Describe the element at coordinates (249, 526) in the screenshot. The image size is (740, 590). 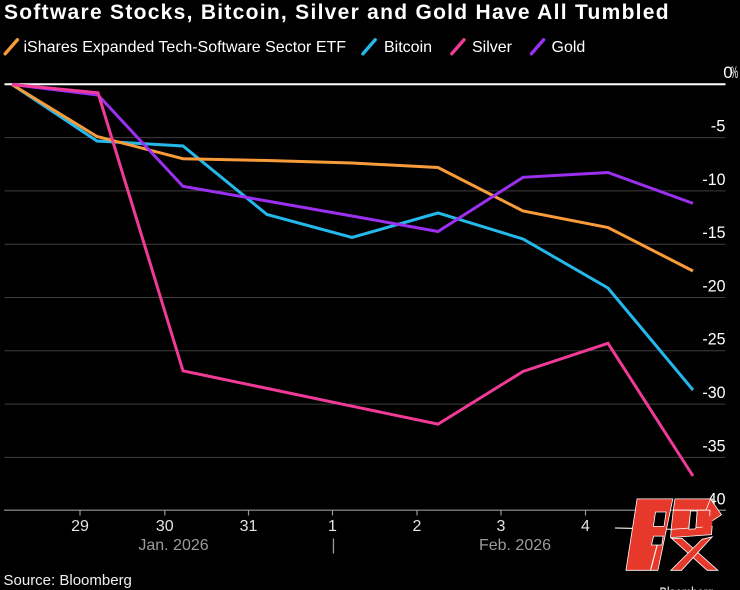
I see `svg-text: 31` at that location.